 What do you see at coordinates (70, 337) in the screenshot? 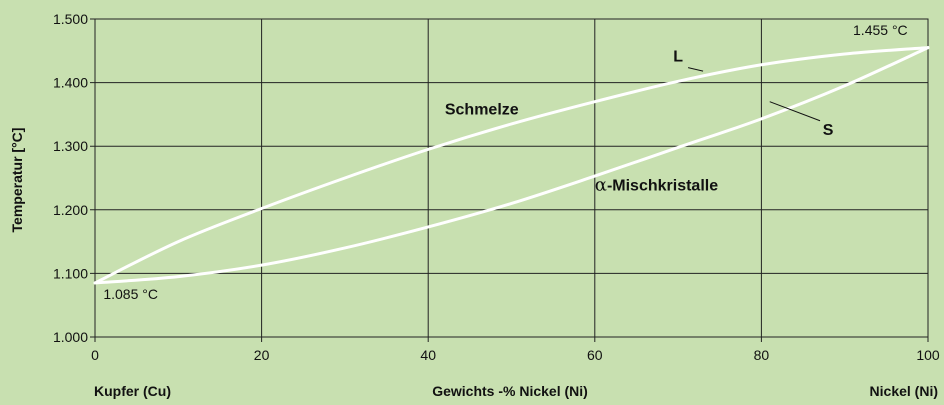
I see `y-tick-label: 1.000` at bounding box center [70, 337].